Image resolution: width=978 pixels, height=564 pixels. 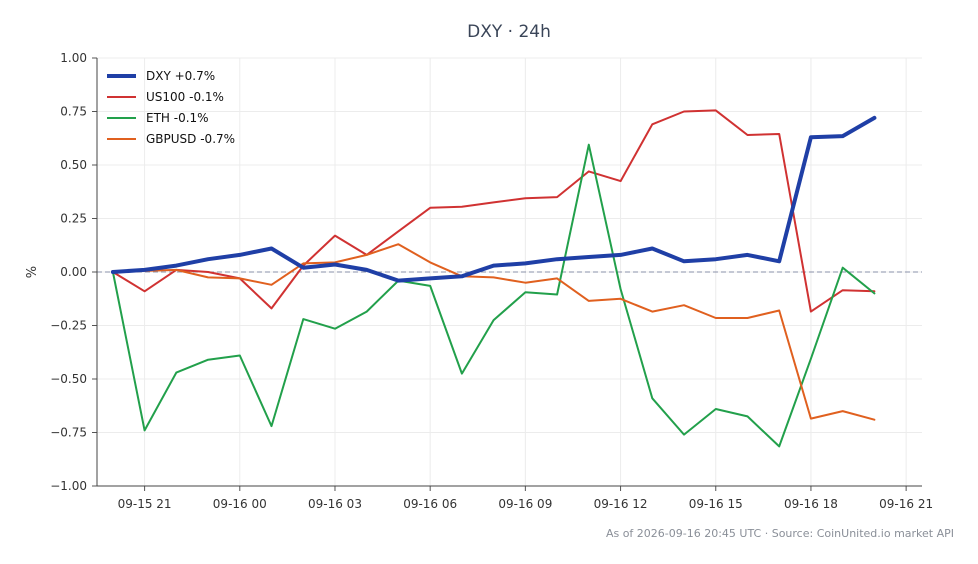 I want to click on y-tick-label: −0.50, so click(x=68, y=379).